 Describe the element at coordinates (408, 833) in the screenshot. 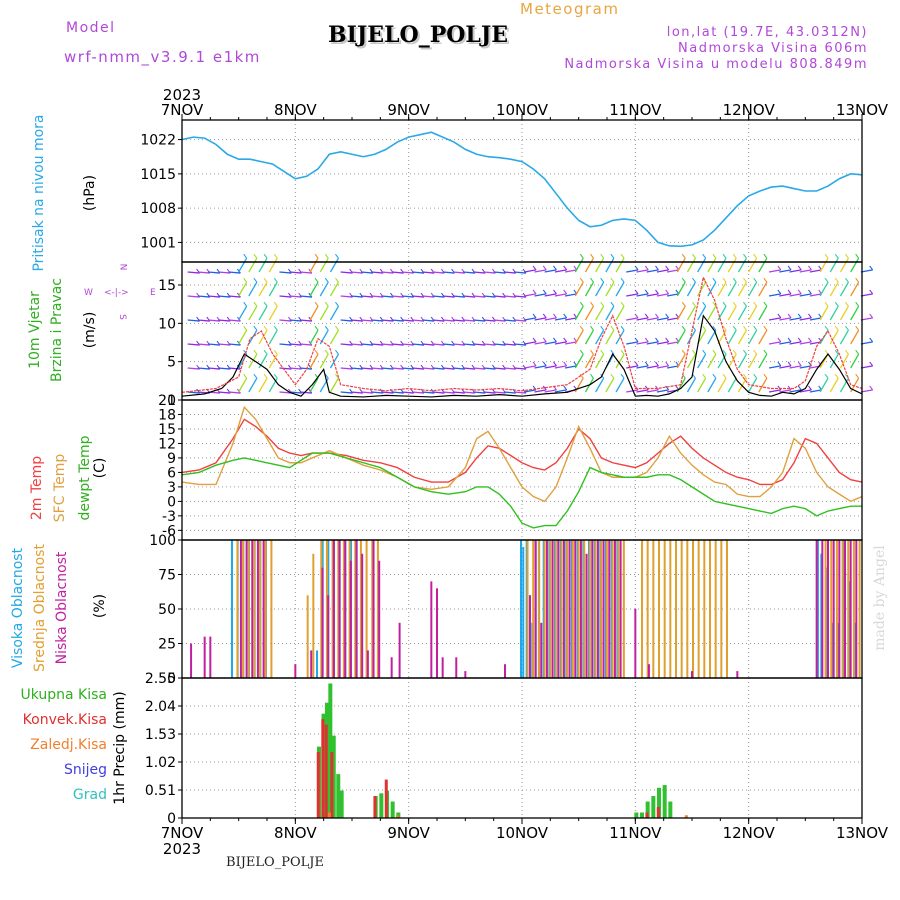

I see `xtick-label-bottom: 9NOV` at that location.